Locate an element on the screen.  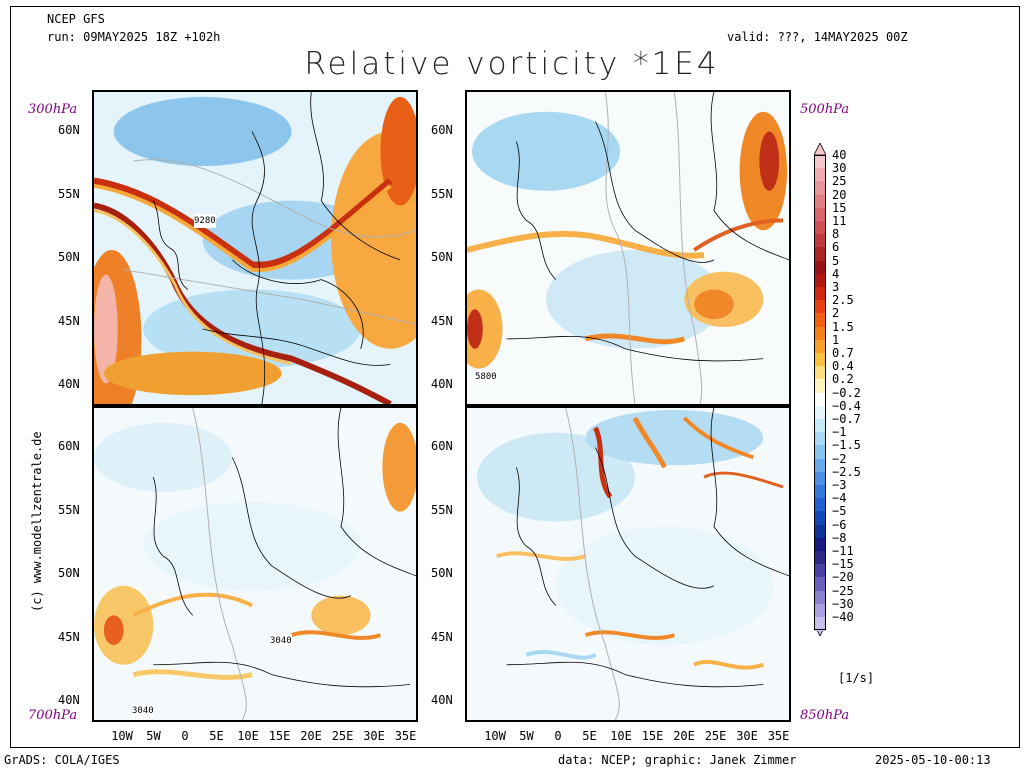
map-panel-850hpa is located at coordinates (628, 564).